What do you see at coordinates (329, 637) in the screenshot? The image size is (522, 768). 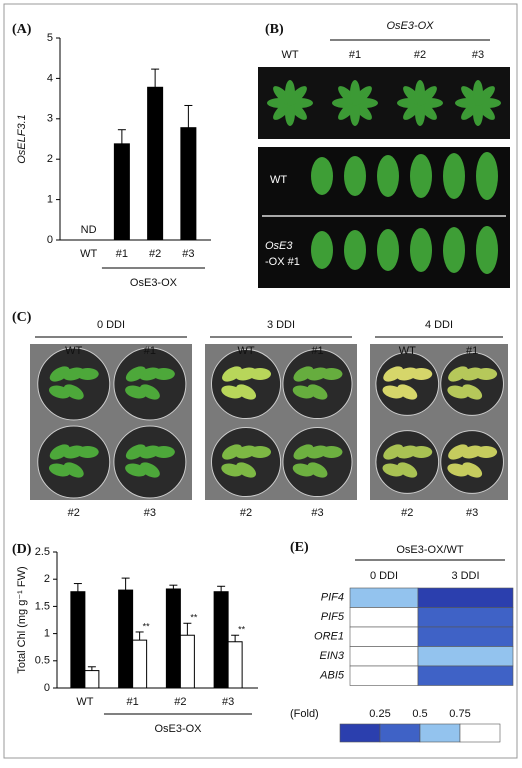 I see `row-label: ORE1` at bounding box center [329, 637].